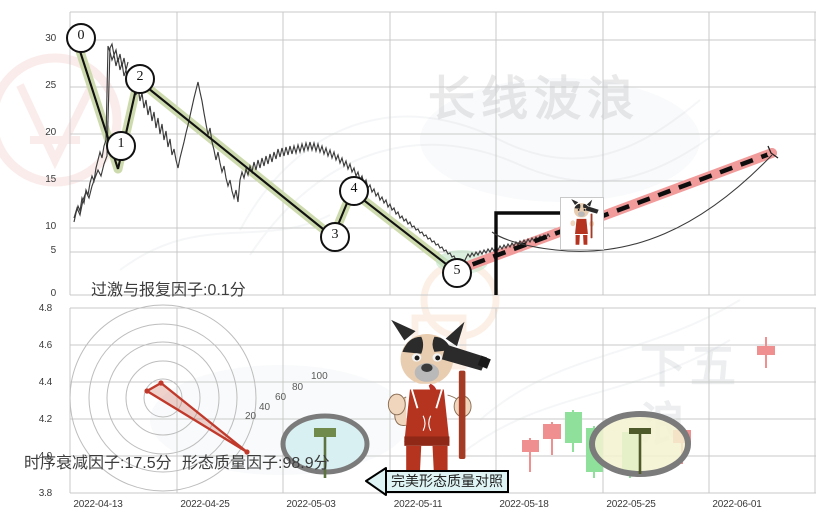  What do you see at coordinates (50, 132) in the screenshot?
I see `upper-ytick-20: 20` at bounding box center [50, 132].